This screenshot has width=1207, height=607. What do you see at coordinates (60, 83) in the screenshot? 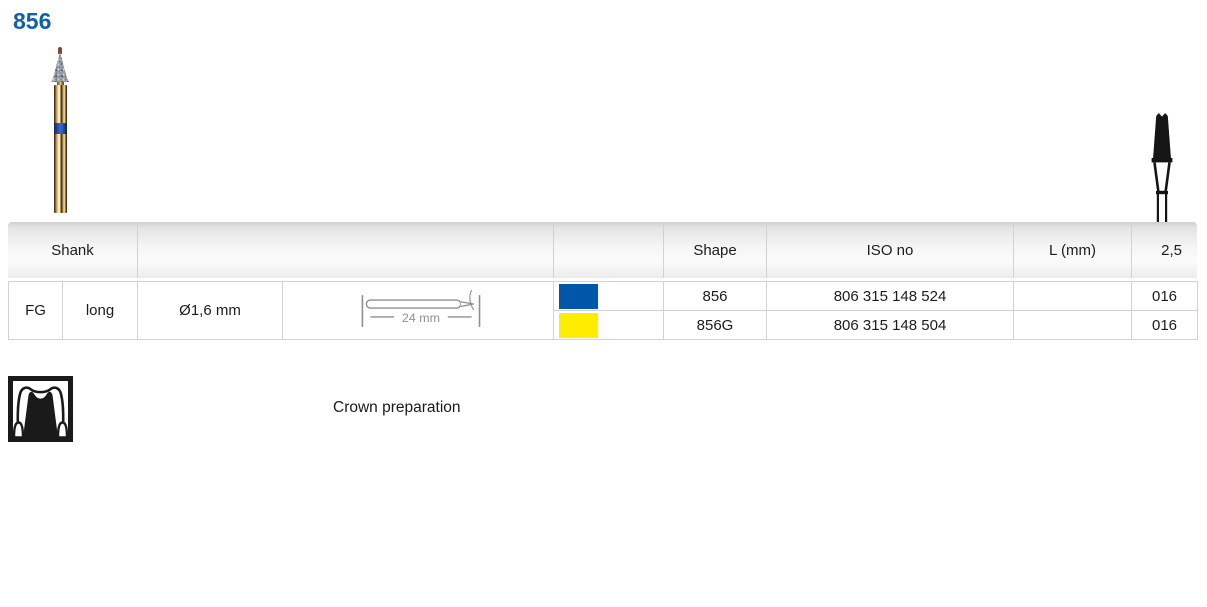
I see `bur-neck` at bounding box center [60, 83].